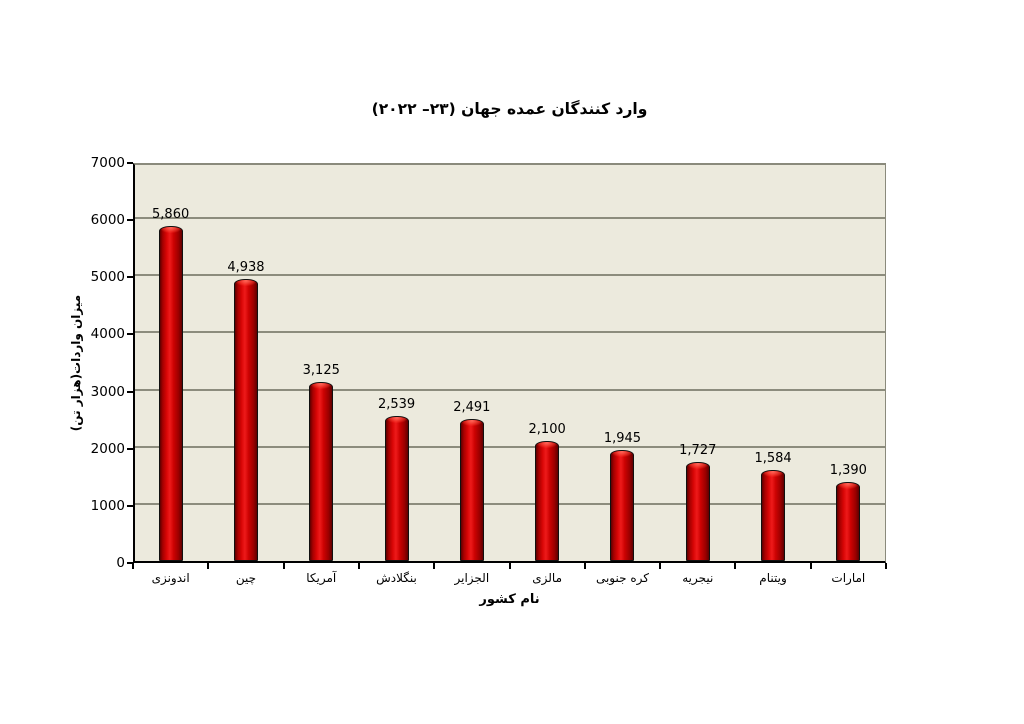 This screenshot has width=1024, height=724. I want to click on category-label: مالزی, so click(547, 578).